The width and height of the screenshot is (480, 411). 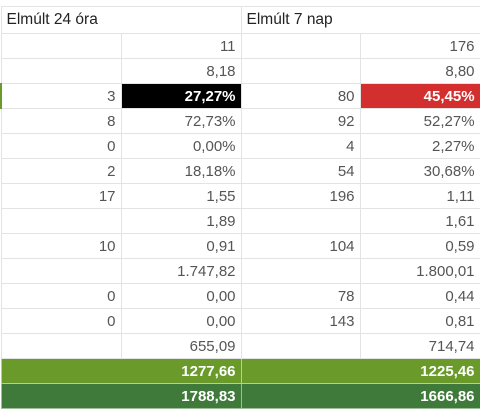 I want to click on table-row: 10 0,91 104 0,59, so click(x=240, y=246).